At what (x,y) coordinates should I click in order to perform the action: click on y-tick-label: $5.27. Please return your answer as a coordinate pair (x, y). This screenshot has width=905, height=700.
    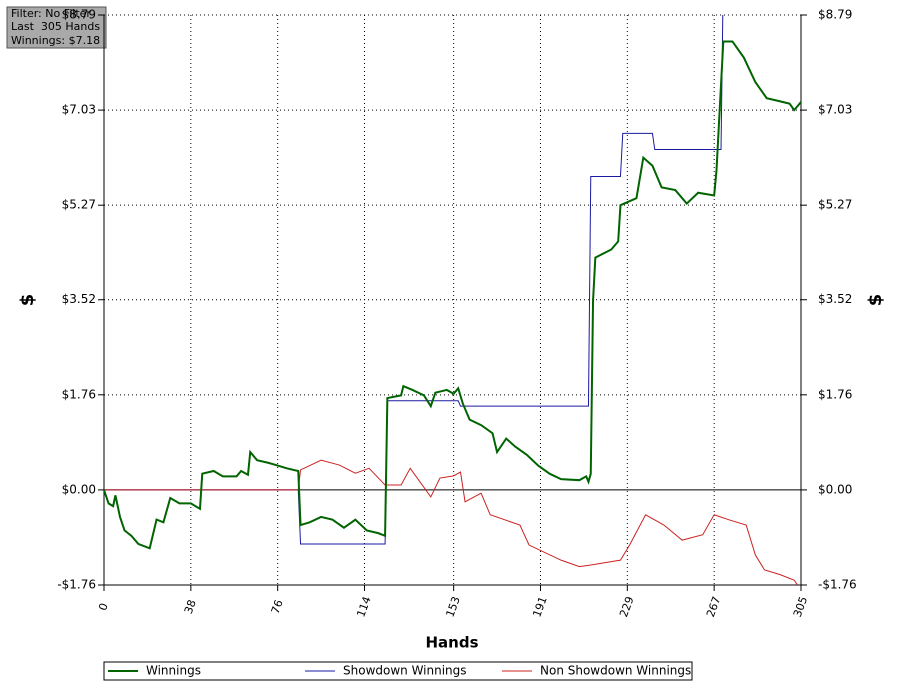
    Looking at the image, I should click on (79, 205).